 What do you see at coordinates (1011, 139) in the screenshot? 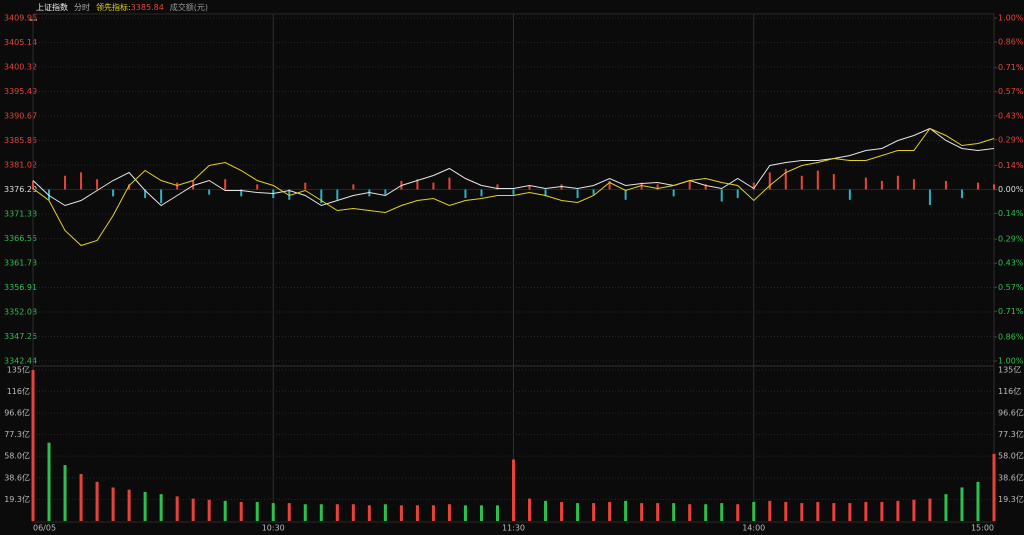
I see `y2-tick-label: 0.29%` at bounding box center [1011, 139].